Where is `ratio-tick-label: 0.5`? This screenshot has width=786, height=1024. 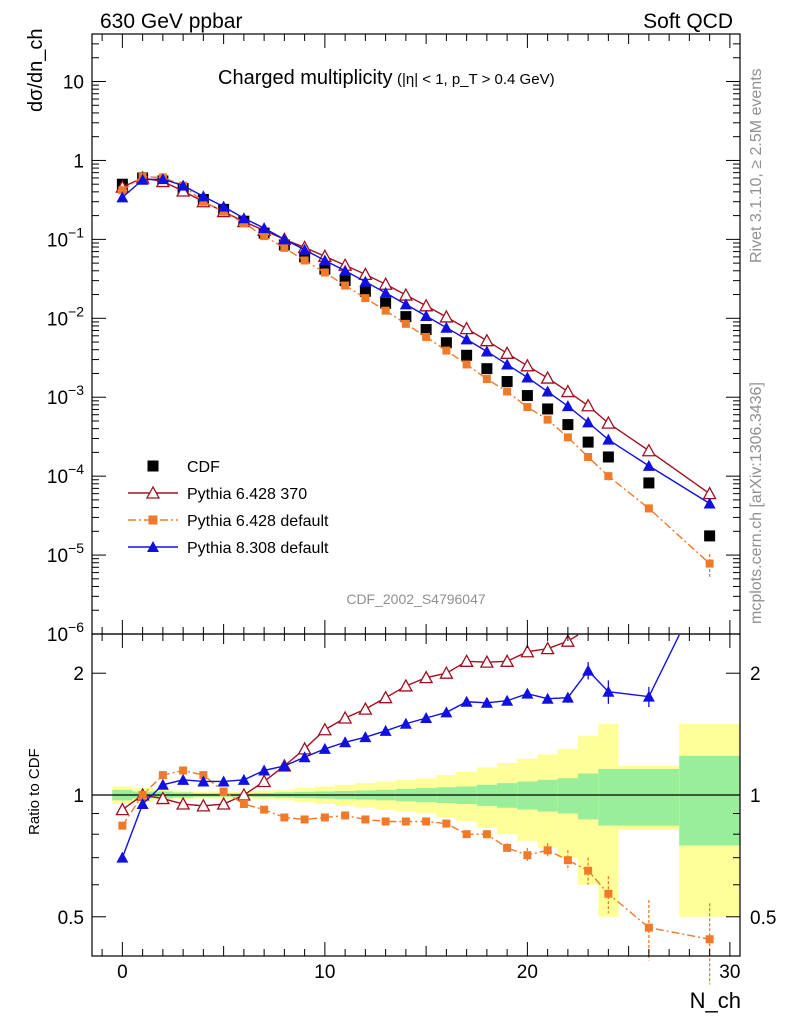
ratio-tick-label: 0.5 is located at coordinates (71, 918).